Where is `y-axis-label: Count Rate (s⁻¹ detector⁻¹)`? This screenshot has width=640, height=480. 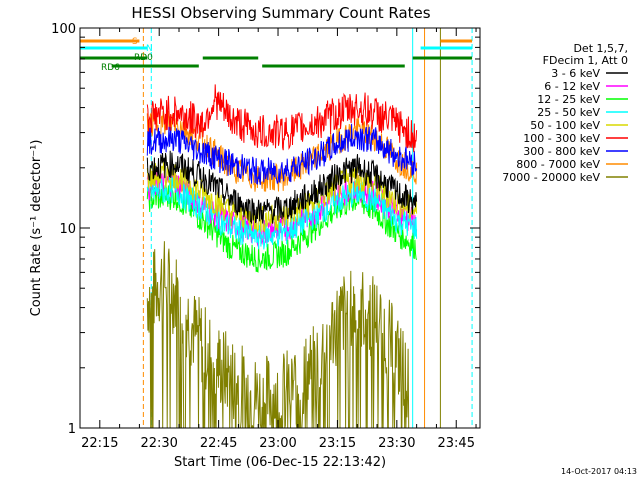
y-axis-label: Count Rate (s⁻¹ detector⁻¹) is located at coordinates (36, 228).